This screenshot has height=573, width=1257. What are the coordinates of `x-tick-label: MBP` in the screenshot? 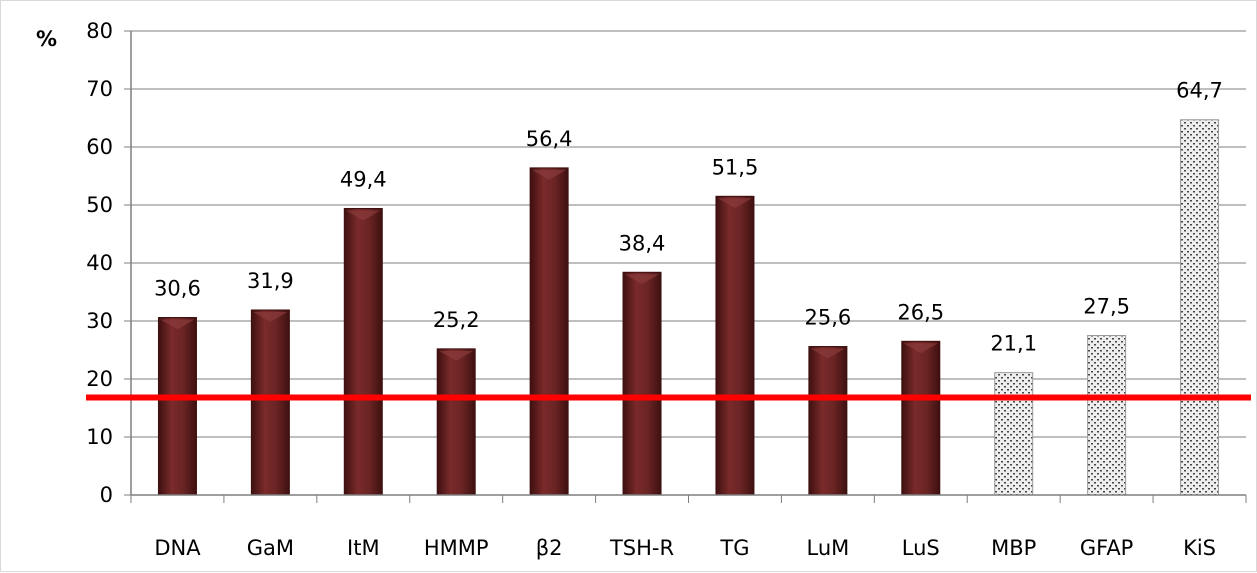 It's located at (1013, 548).